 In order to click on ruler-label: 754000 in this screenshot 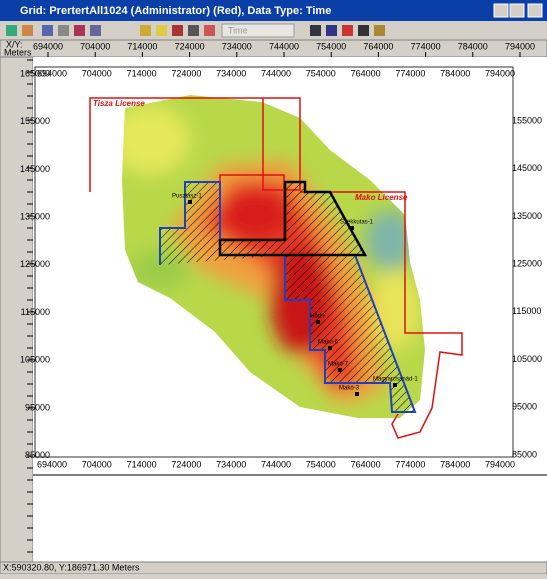, I will do `click(331, 46)`.